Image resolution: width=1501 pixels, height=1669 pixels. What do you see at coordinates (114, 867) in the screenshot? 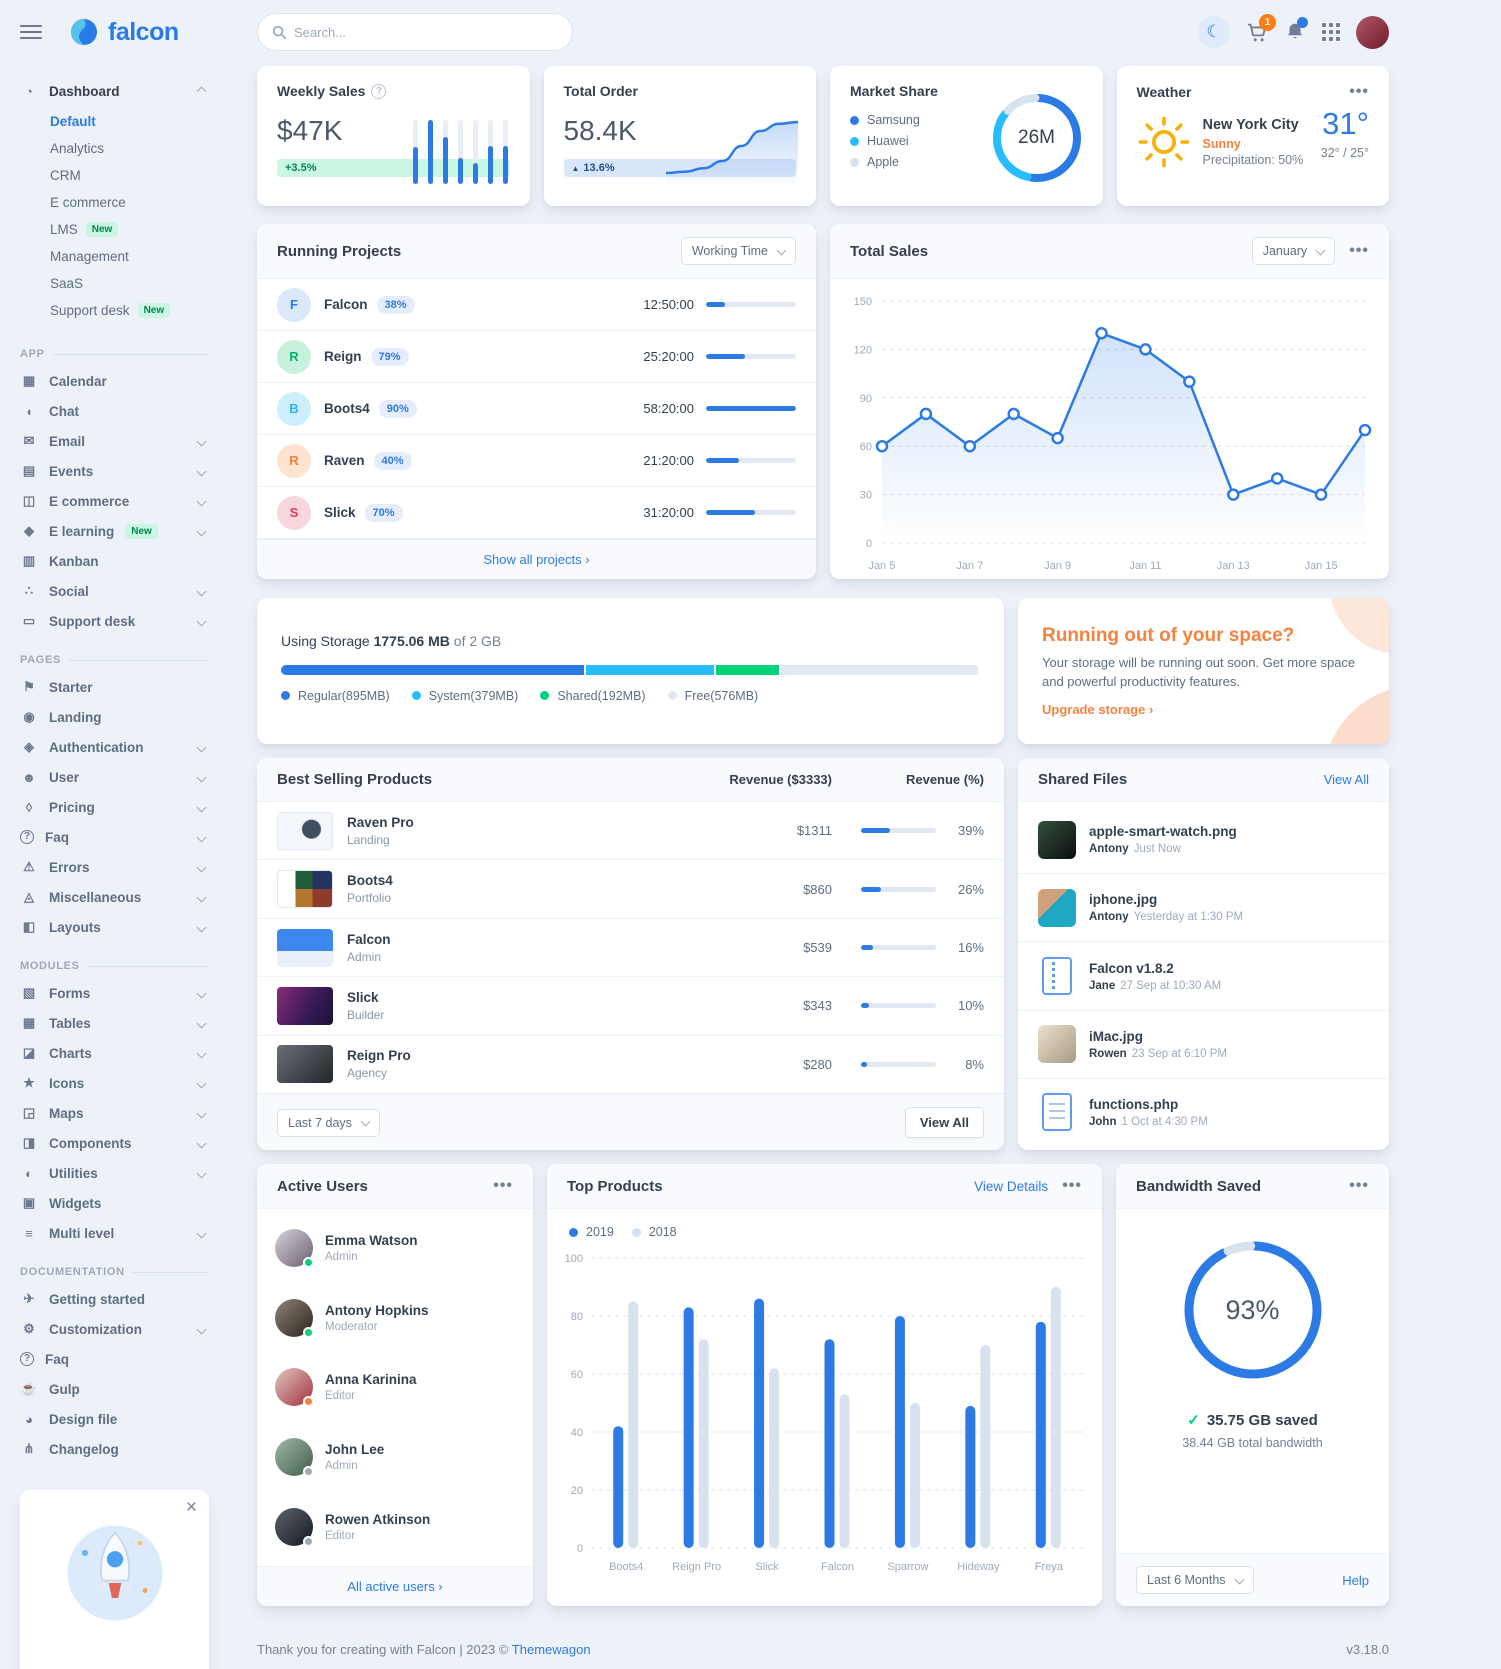
I see `sidebar-item-errors: ⚠ Errors` at bounding box center [114, 867].